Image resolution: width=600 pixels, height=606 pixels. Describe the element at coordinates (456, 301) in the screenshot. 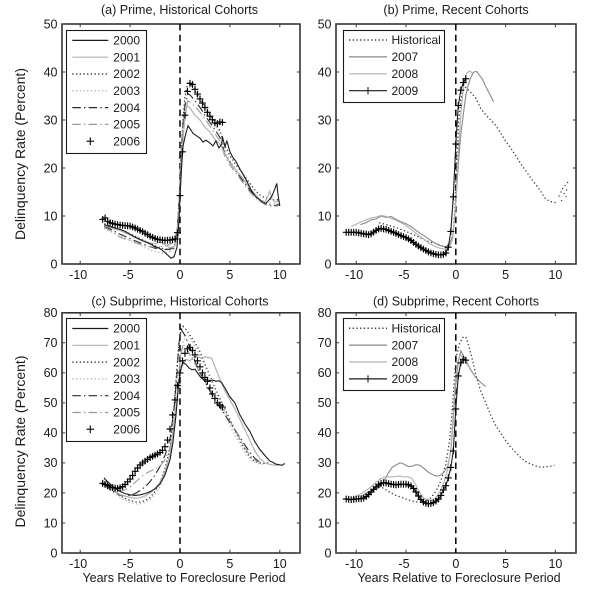

I see `svg-text: (d) Subprime, Recent Cohorts` at that location.